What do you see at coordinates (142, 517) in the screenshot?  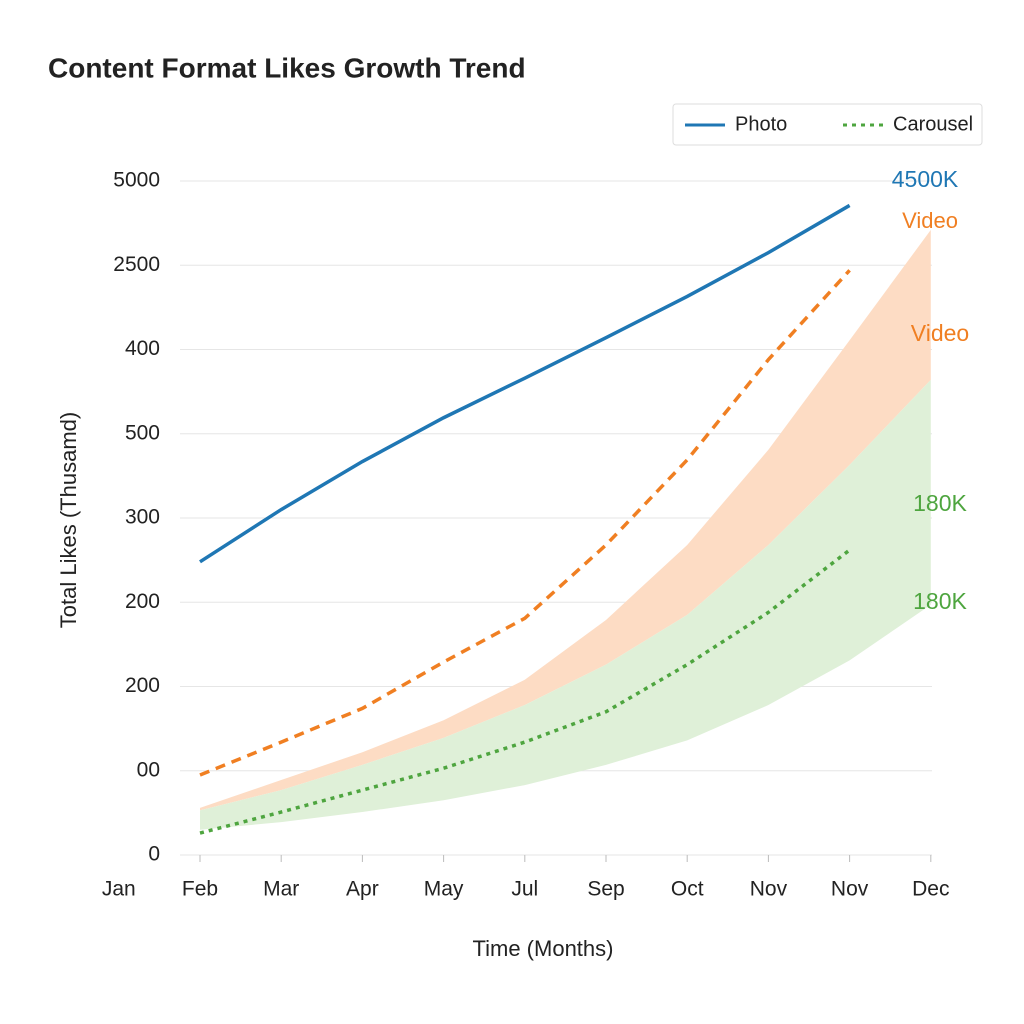 I see `y-tick-label: 300` at bounding box center [142, 517].